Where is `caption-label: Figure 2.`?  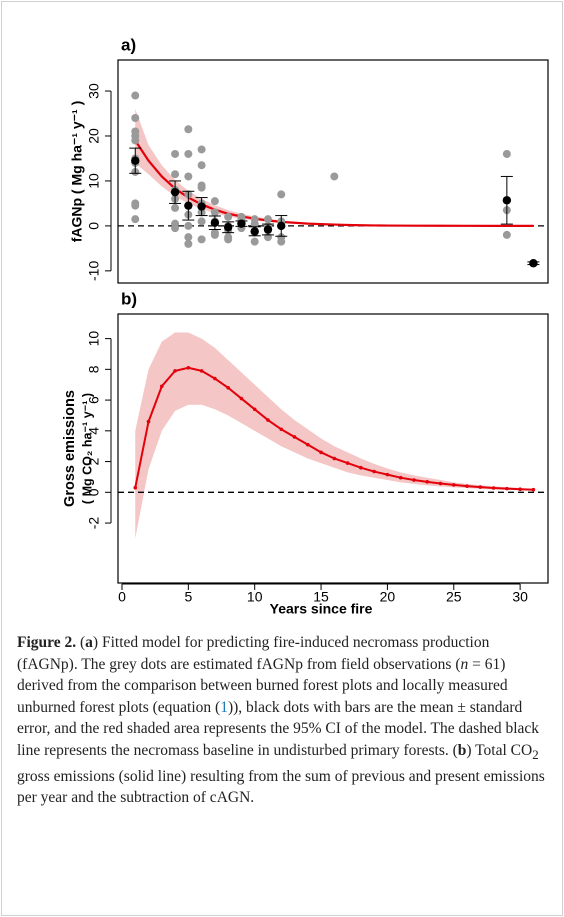
caption-label: Figure 2. is located at coordinates (47, 642).